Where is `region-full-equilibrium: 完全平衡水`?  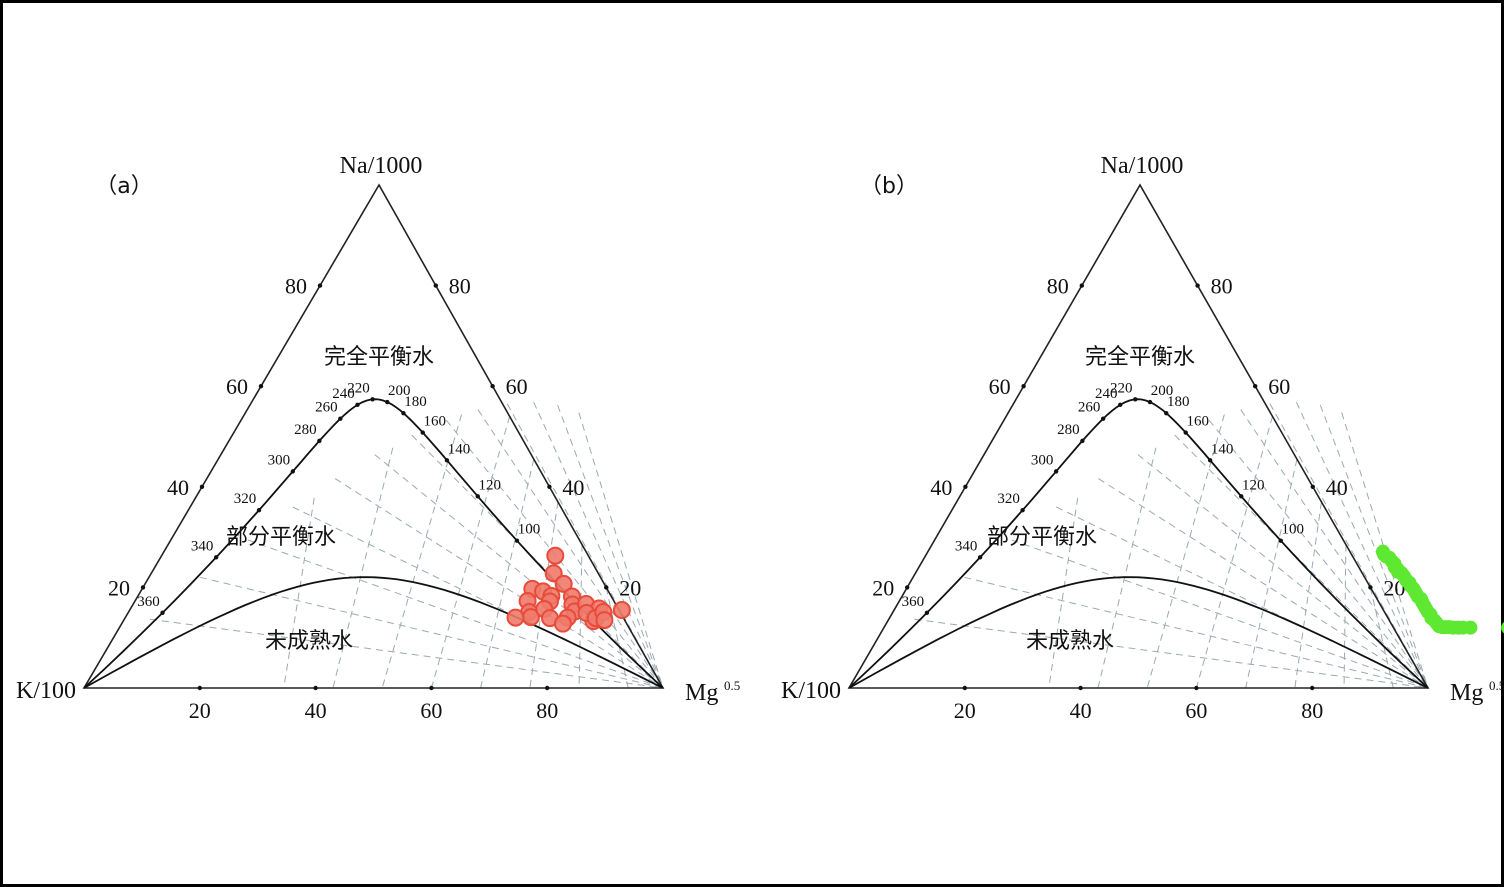 region-full-equilibrium: 完全平衡水 is located at coordinates (379, 357).